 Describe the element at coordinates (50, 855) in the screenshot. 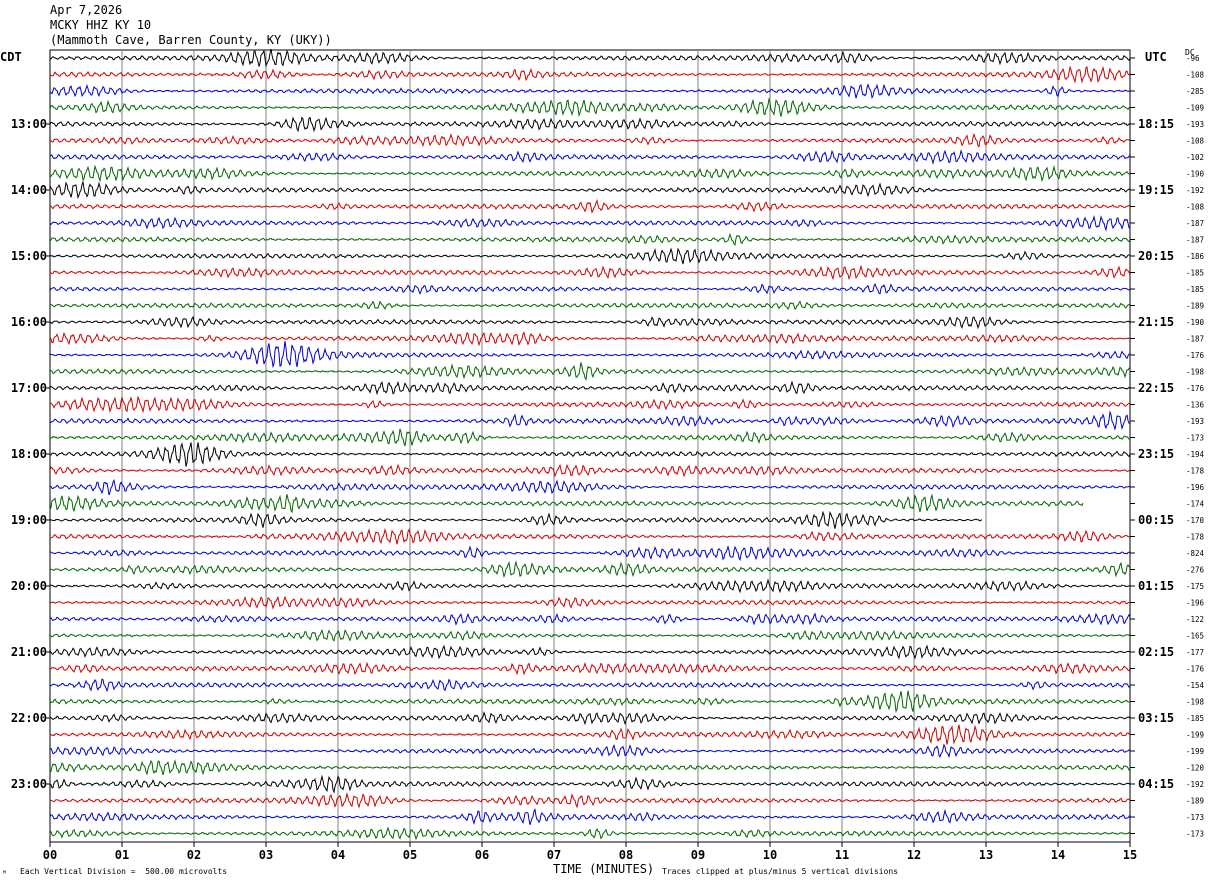

I see `x-tick-label: 00` at that location.